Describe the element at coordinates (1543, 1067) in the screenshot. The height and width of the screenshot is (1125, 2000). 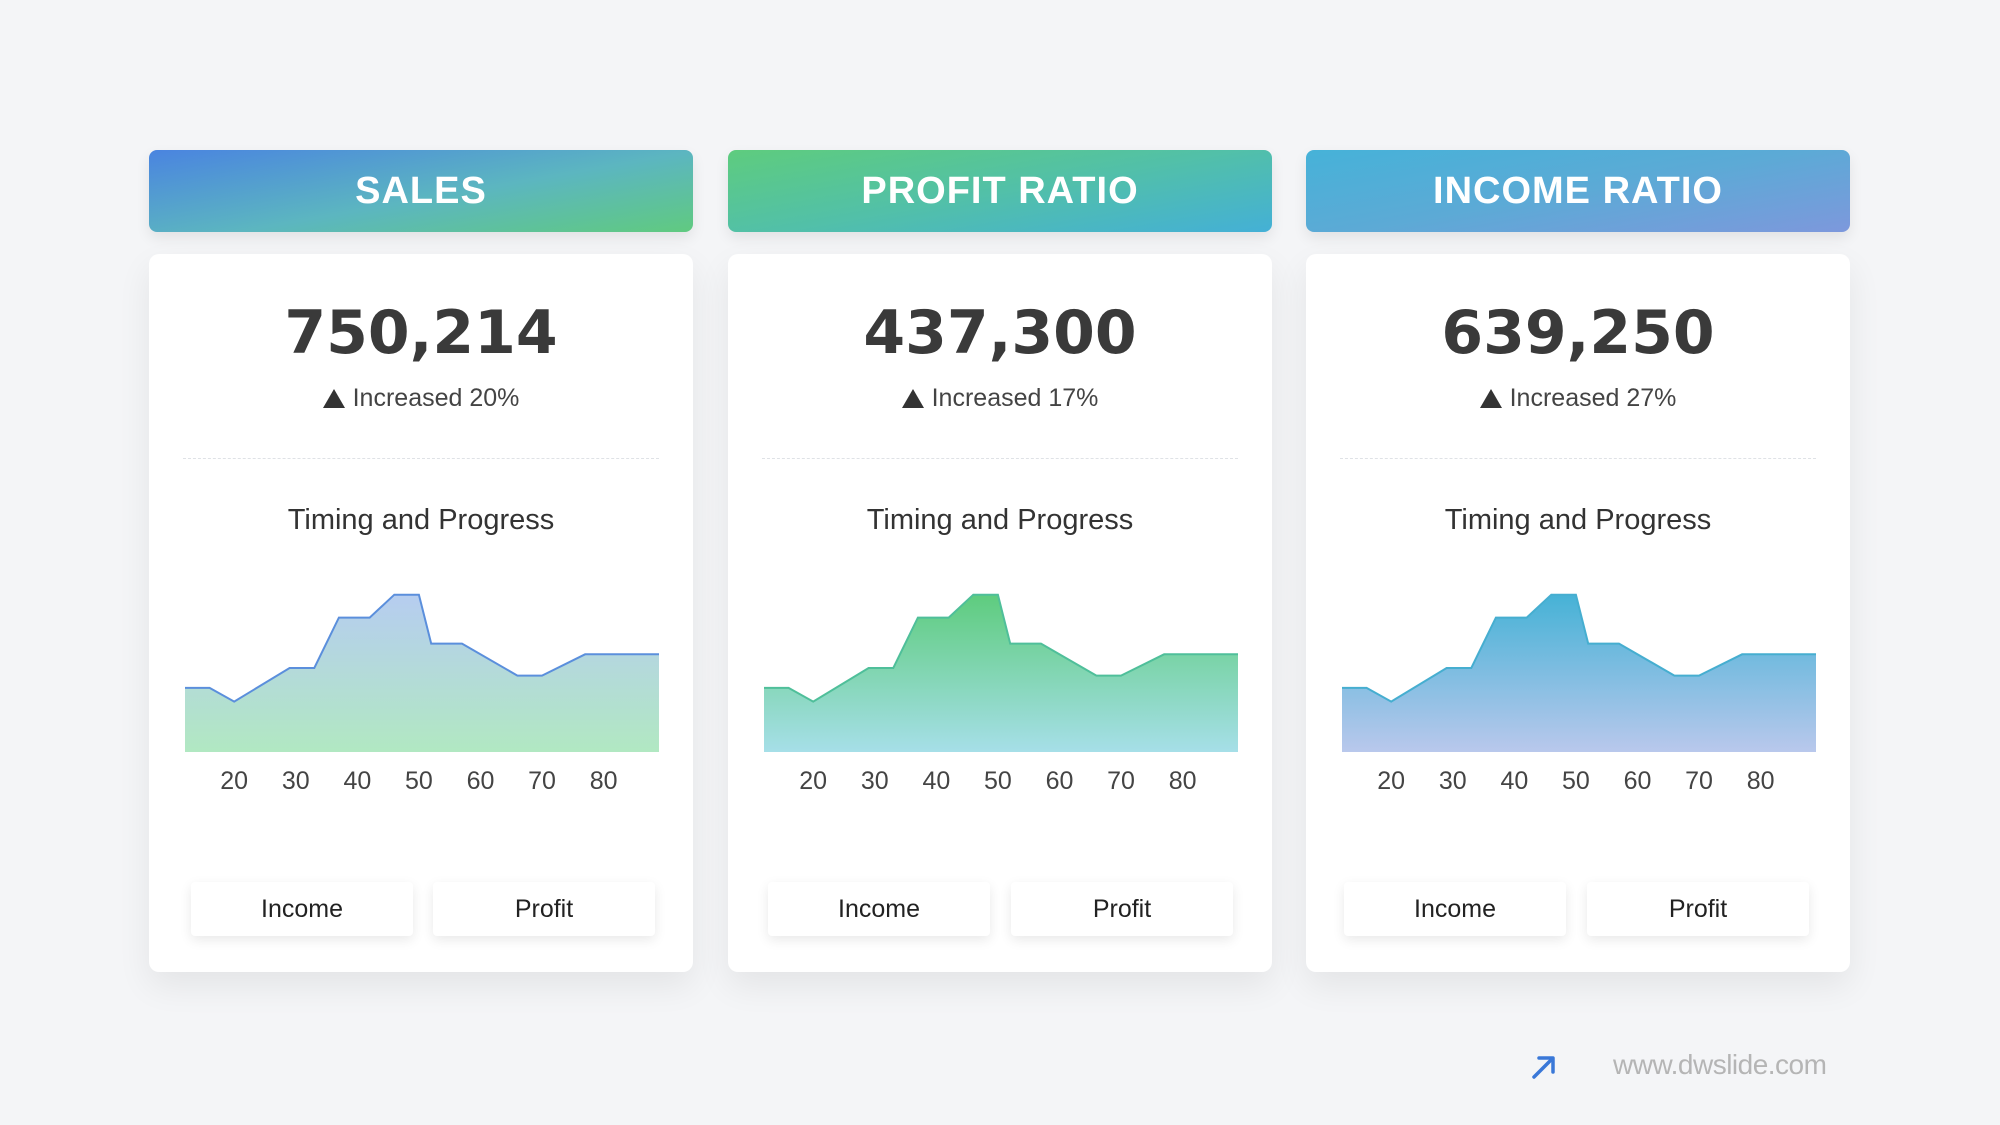
I see `arrow-up-right-icon` at that location.